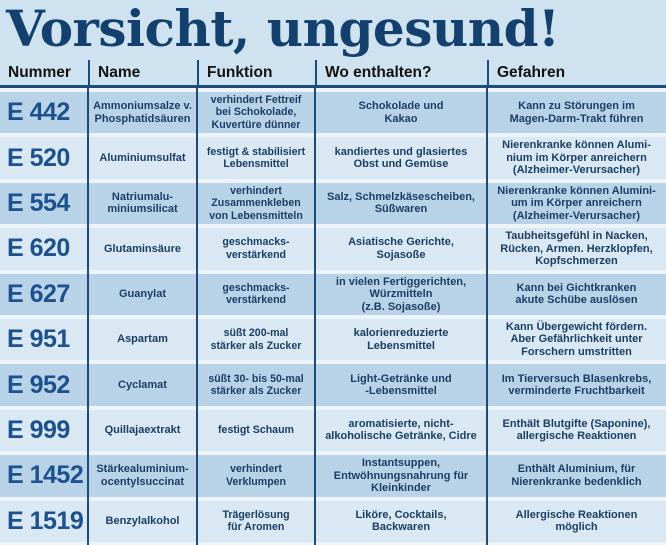 The width and height of the screenshot is (666, 545). I want to click on name-cell: Quillajaextrakt, so click(142, 430).